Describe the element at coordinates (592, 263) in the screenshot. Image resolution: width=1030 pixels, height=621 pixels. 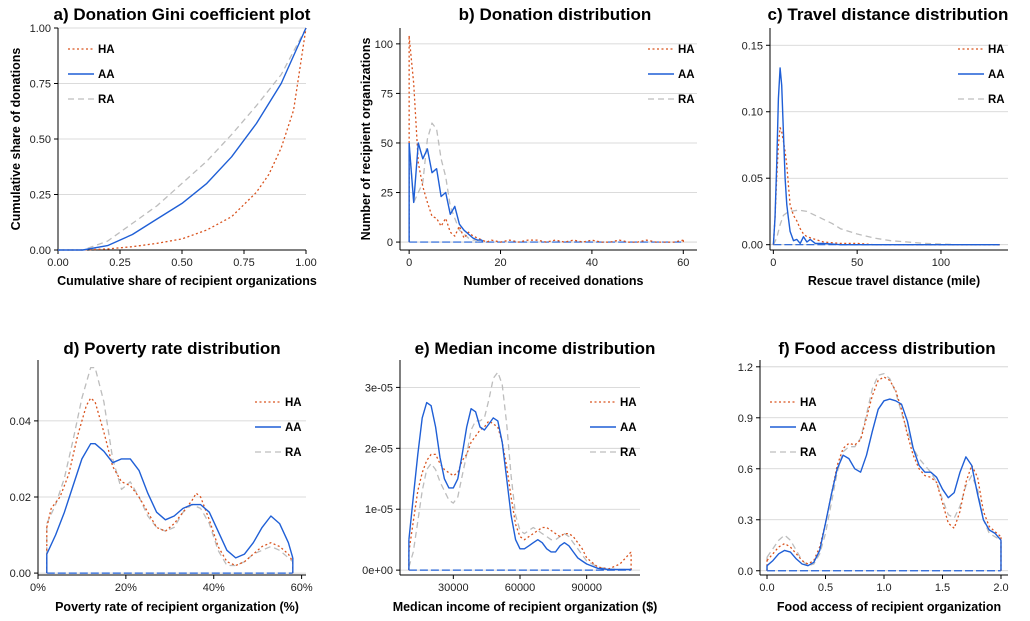
I see `x-tick-label: 40` at that location.